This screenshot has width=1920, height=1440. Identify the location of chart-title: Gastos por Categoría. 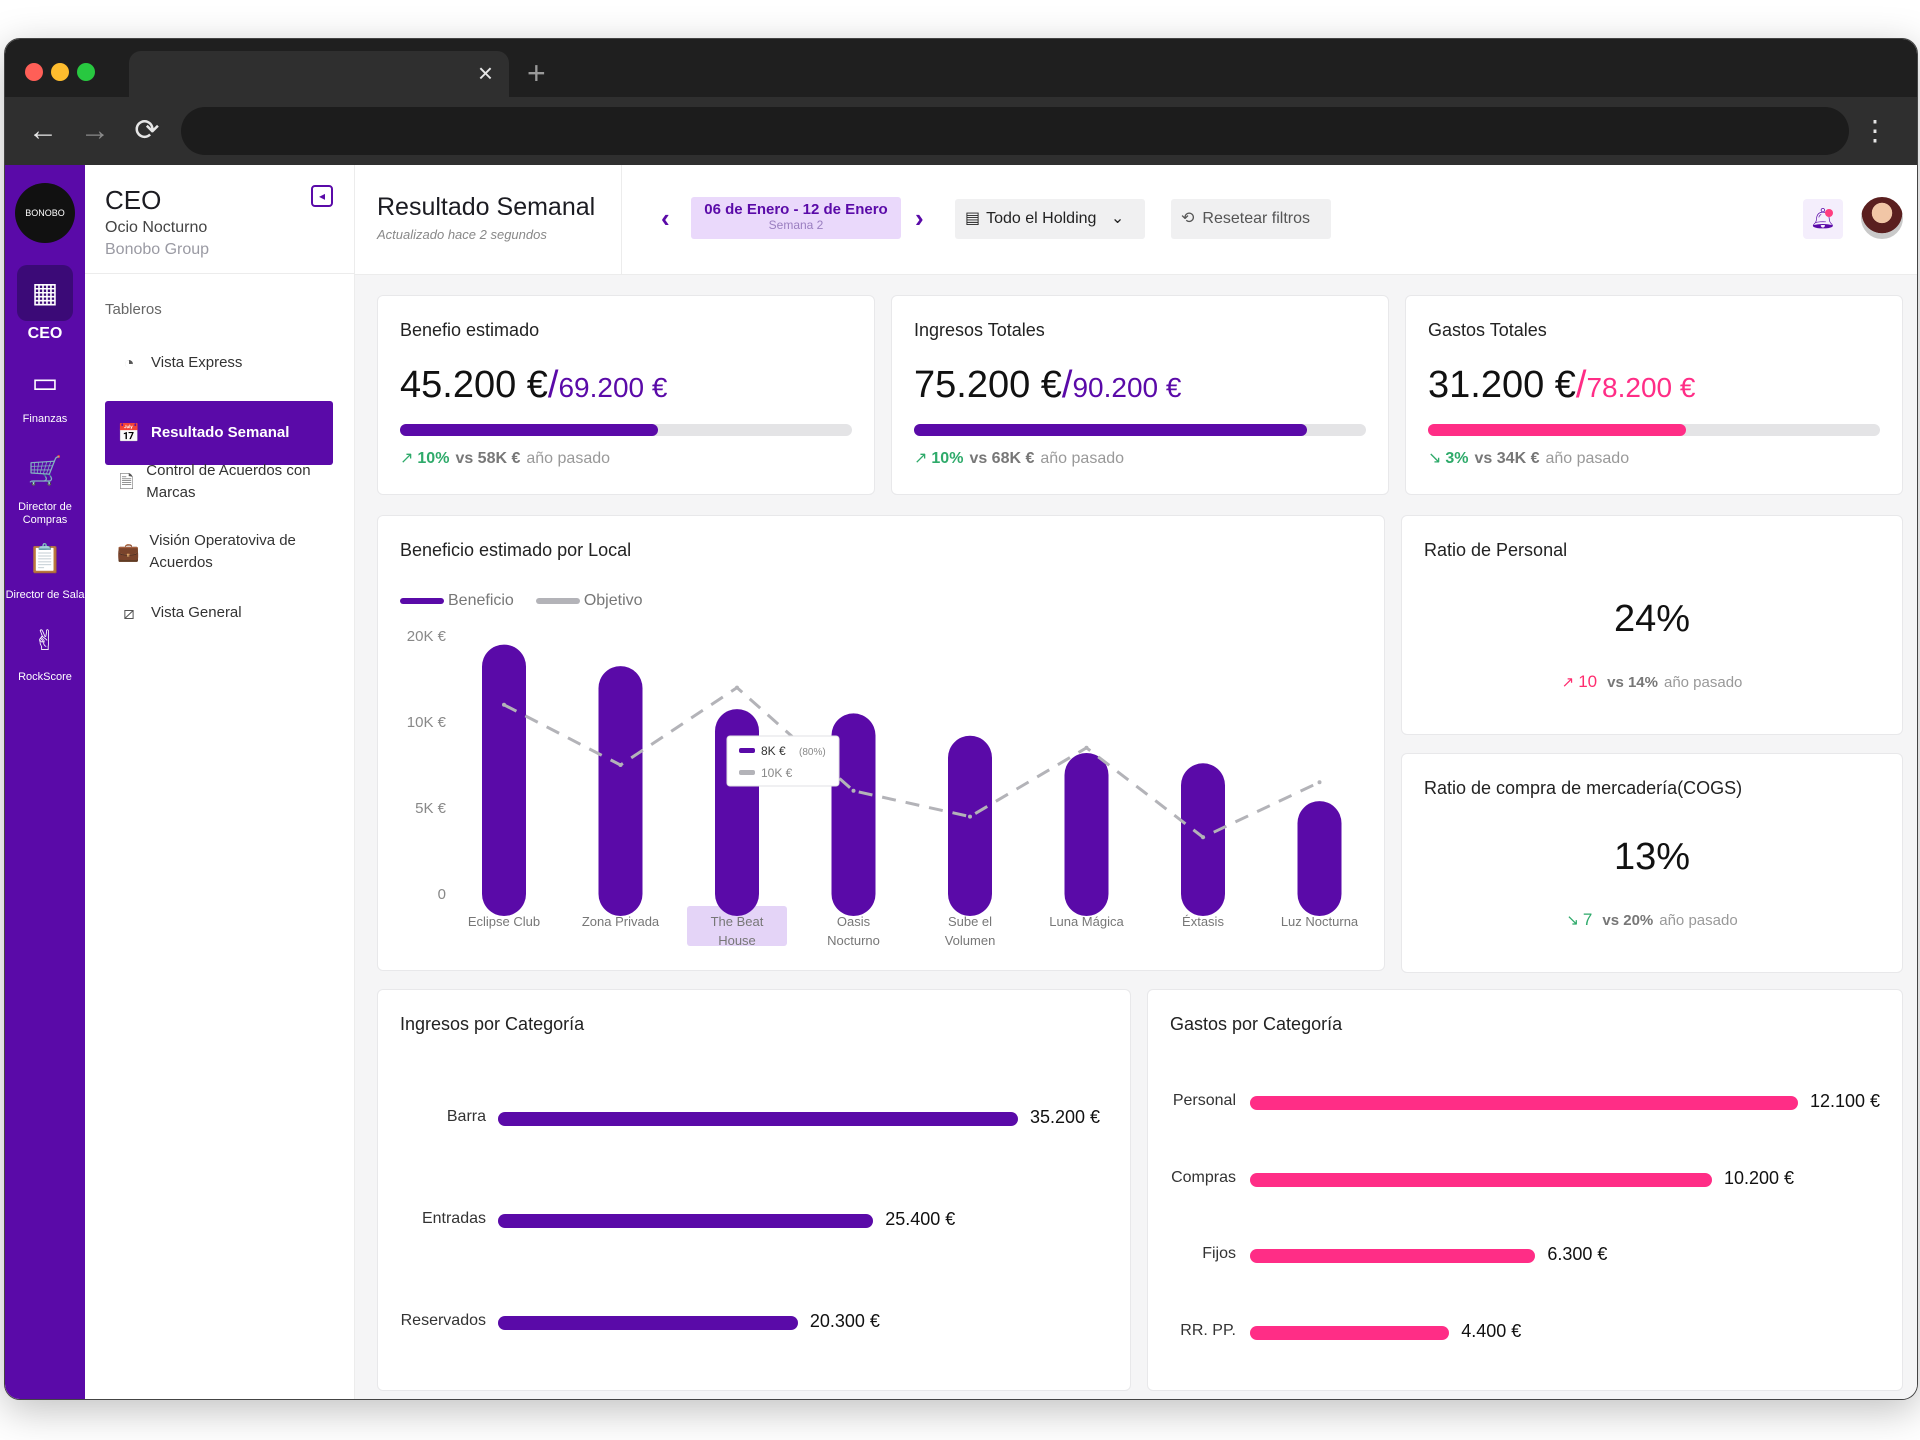
(1256, 1024).